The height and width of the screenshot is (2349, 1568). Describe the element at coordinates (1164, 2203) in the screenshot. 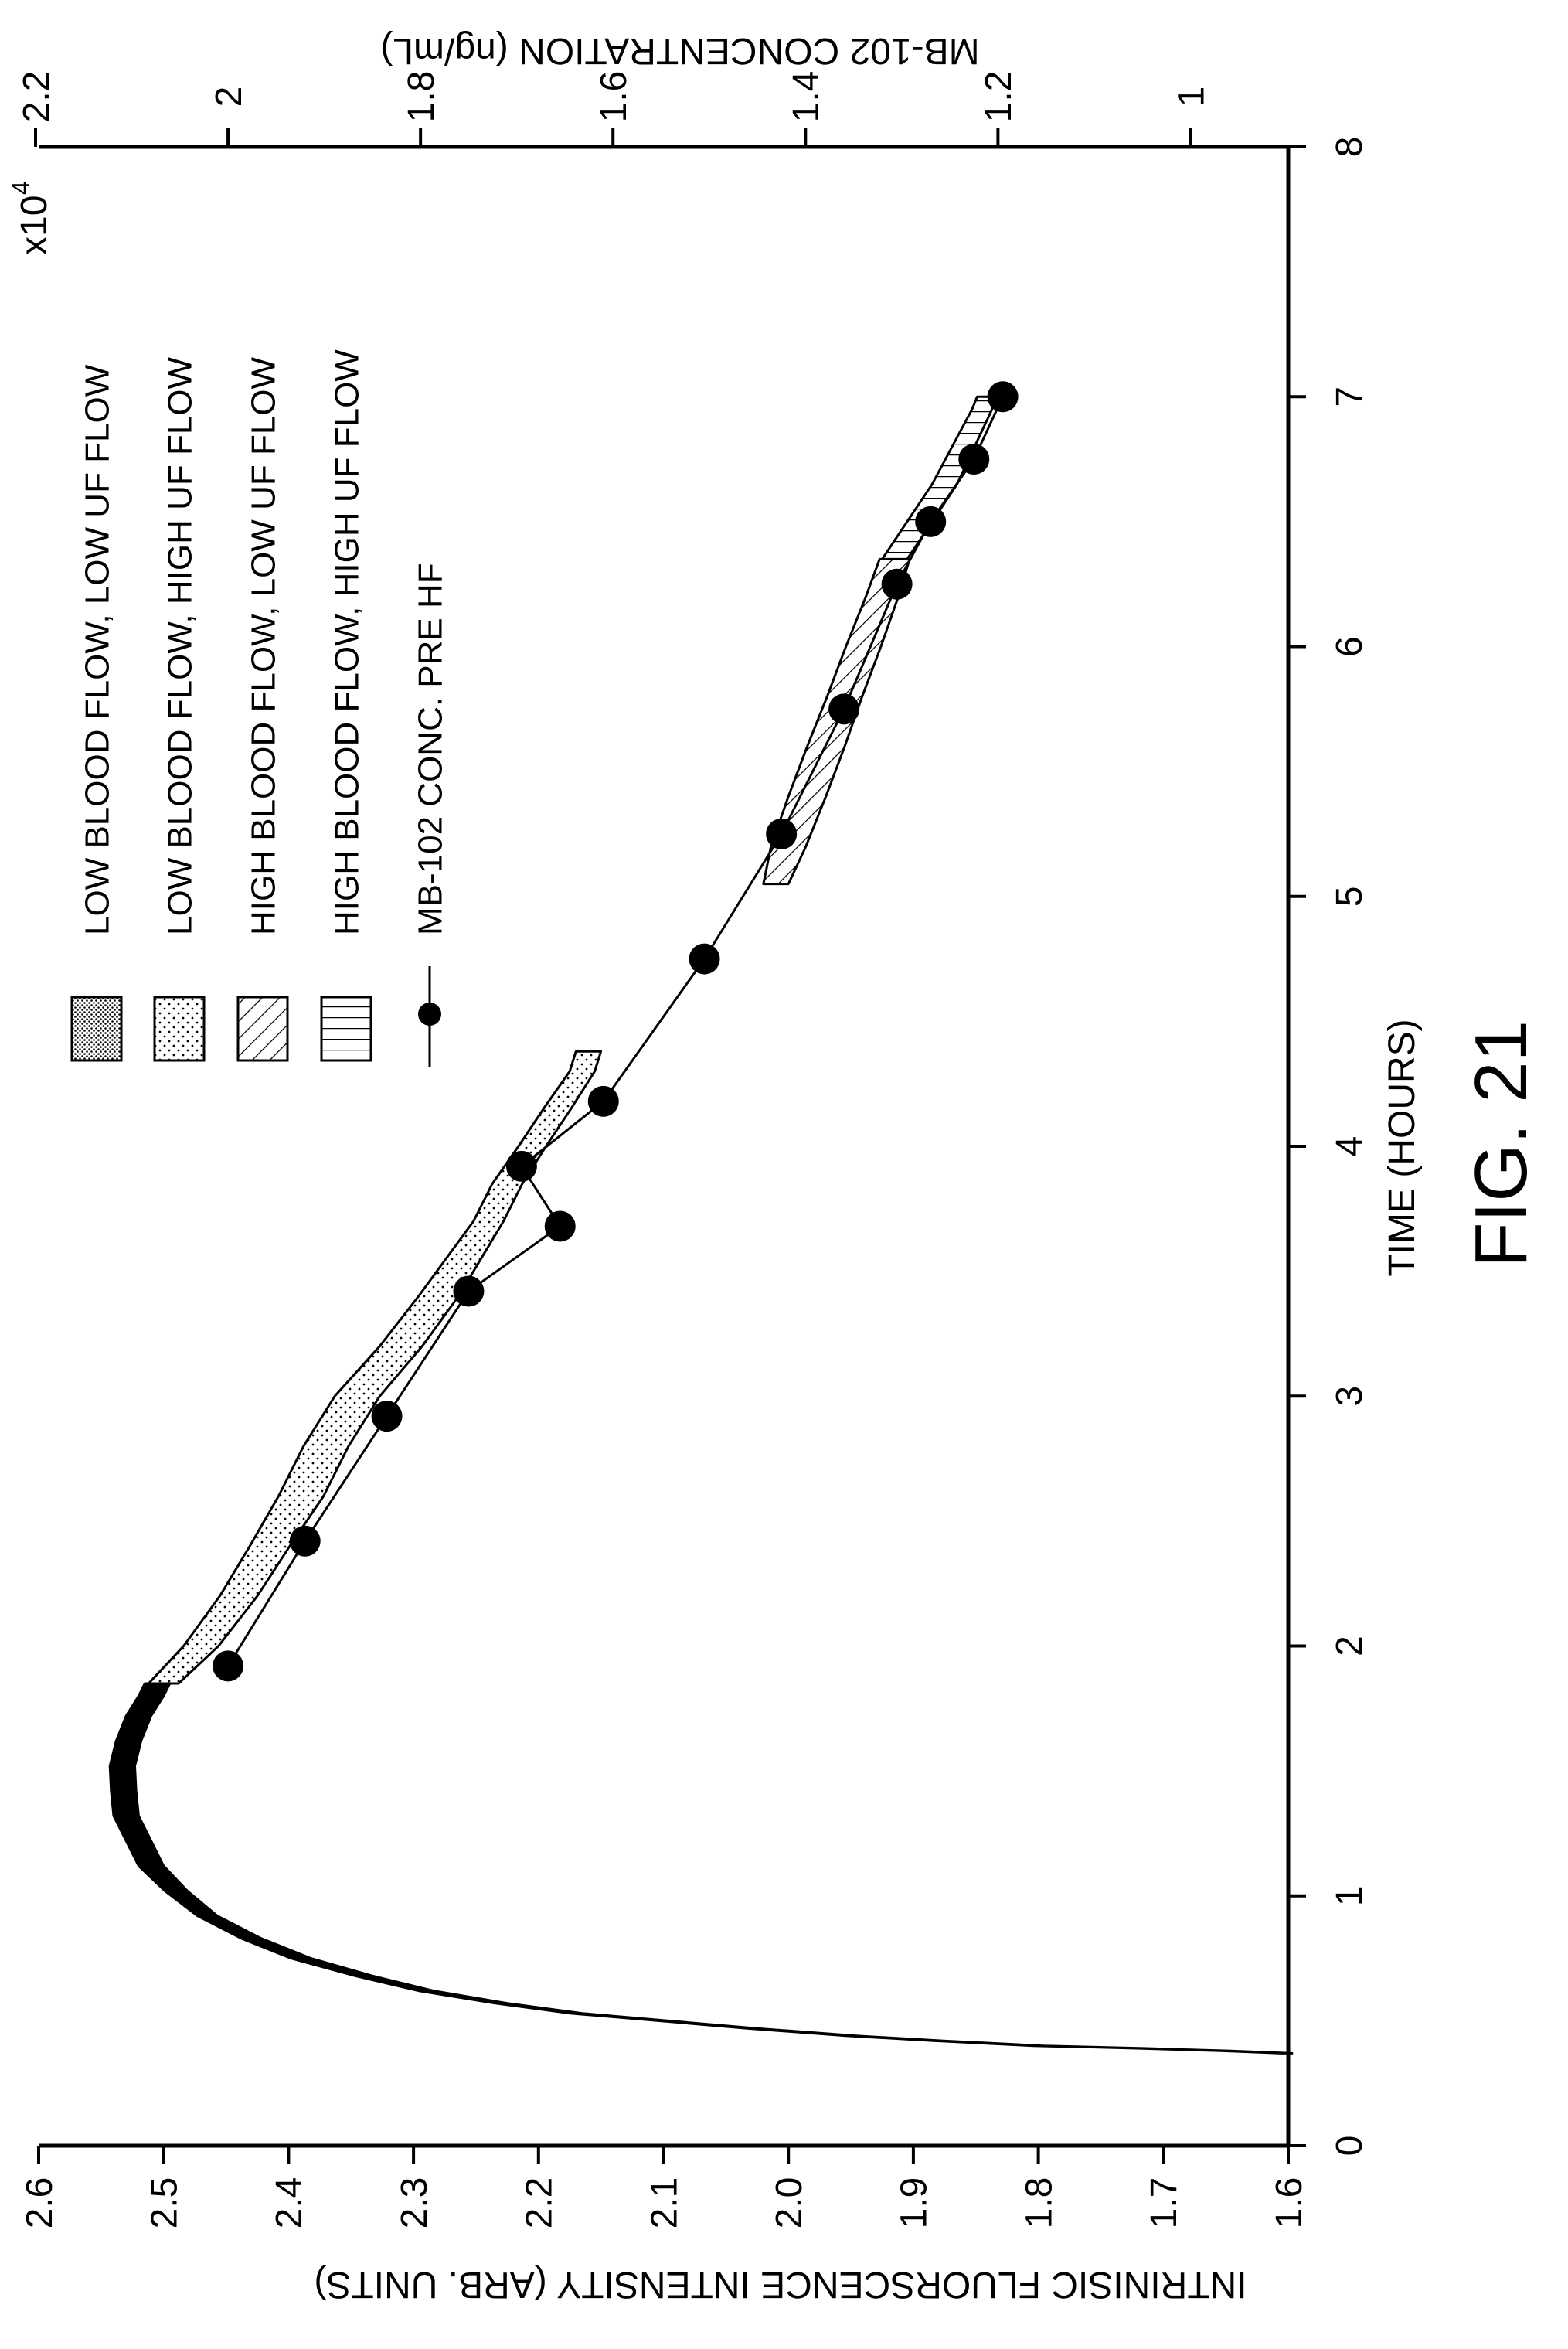

I see `y-tick-label: 1.7` at that location.